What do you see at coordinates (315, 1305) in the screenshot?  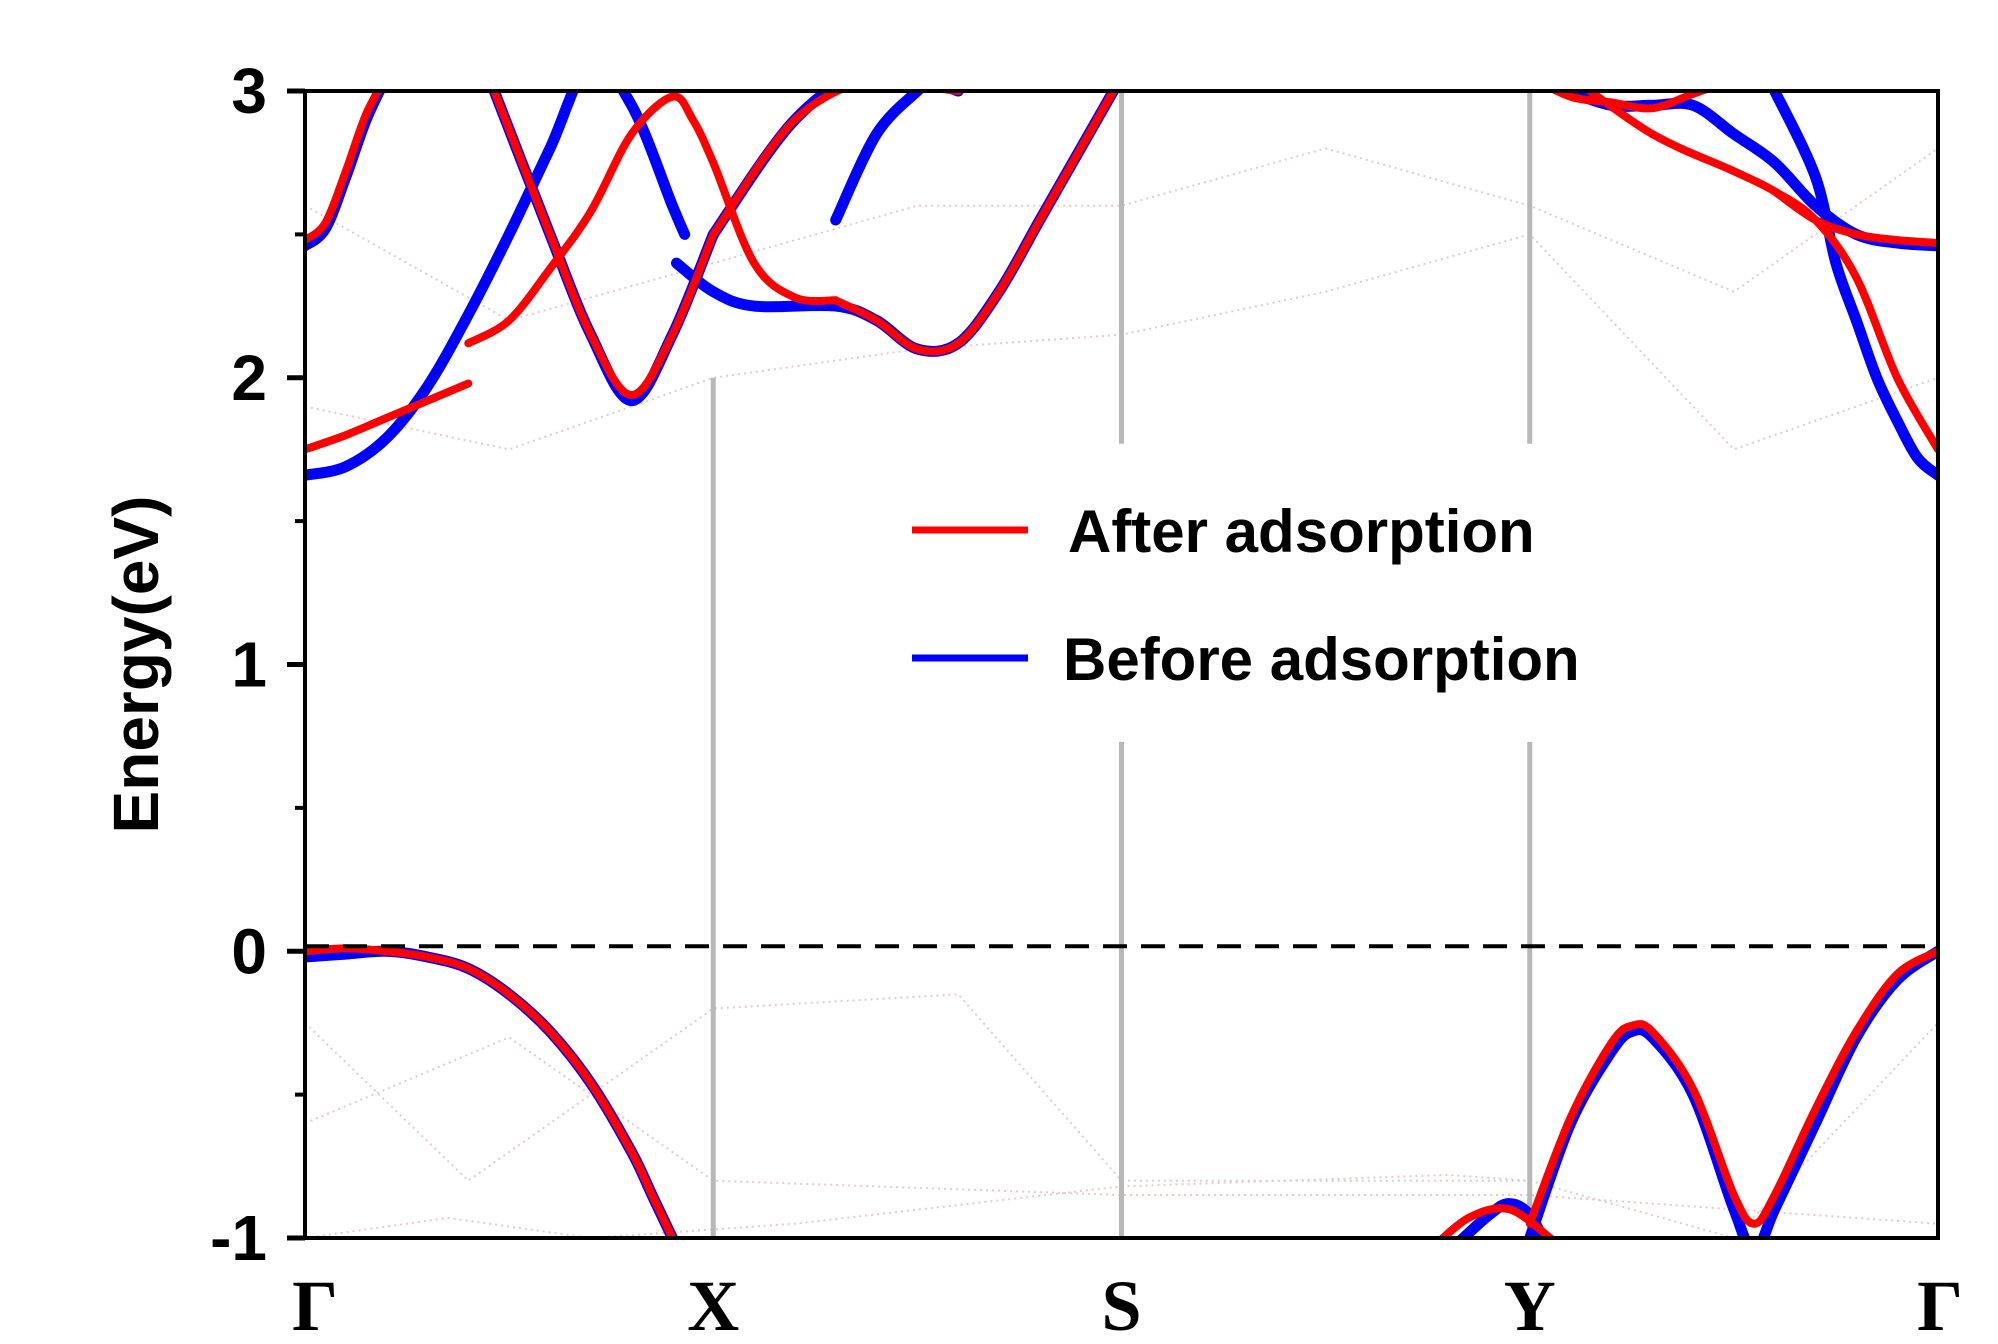 I see `x-tick-label-0: Γ` at bounding box center [315, 1305].